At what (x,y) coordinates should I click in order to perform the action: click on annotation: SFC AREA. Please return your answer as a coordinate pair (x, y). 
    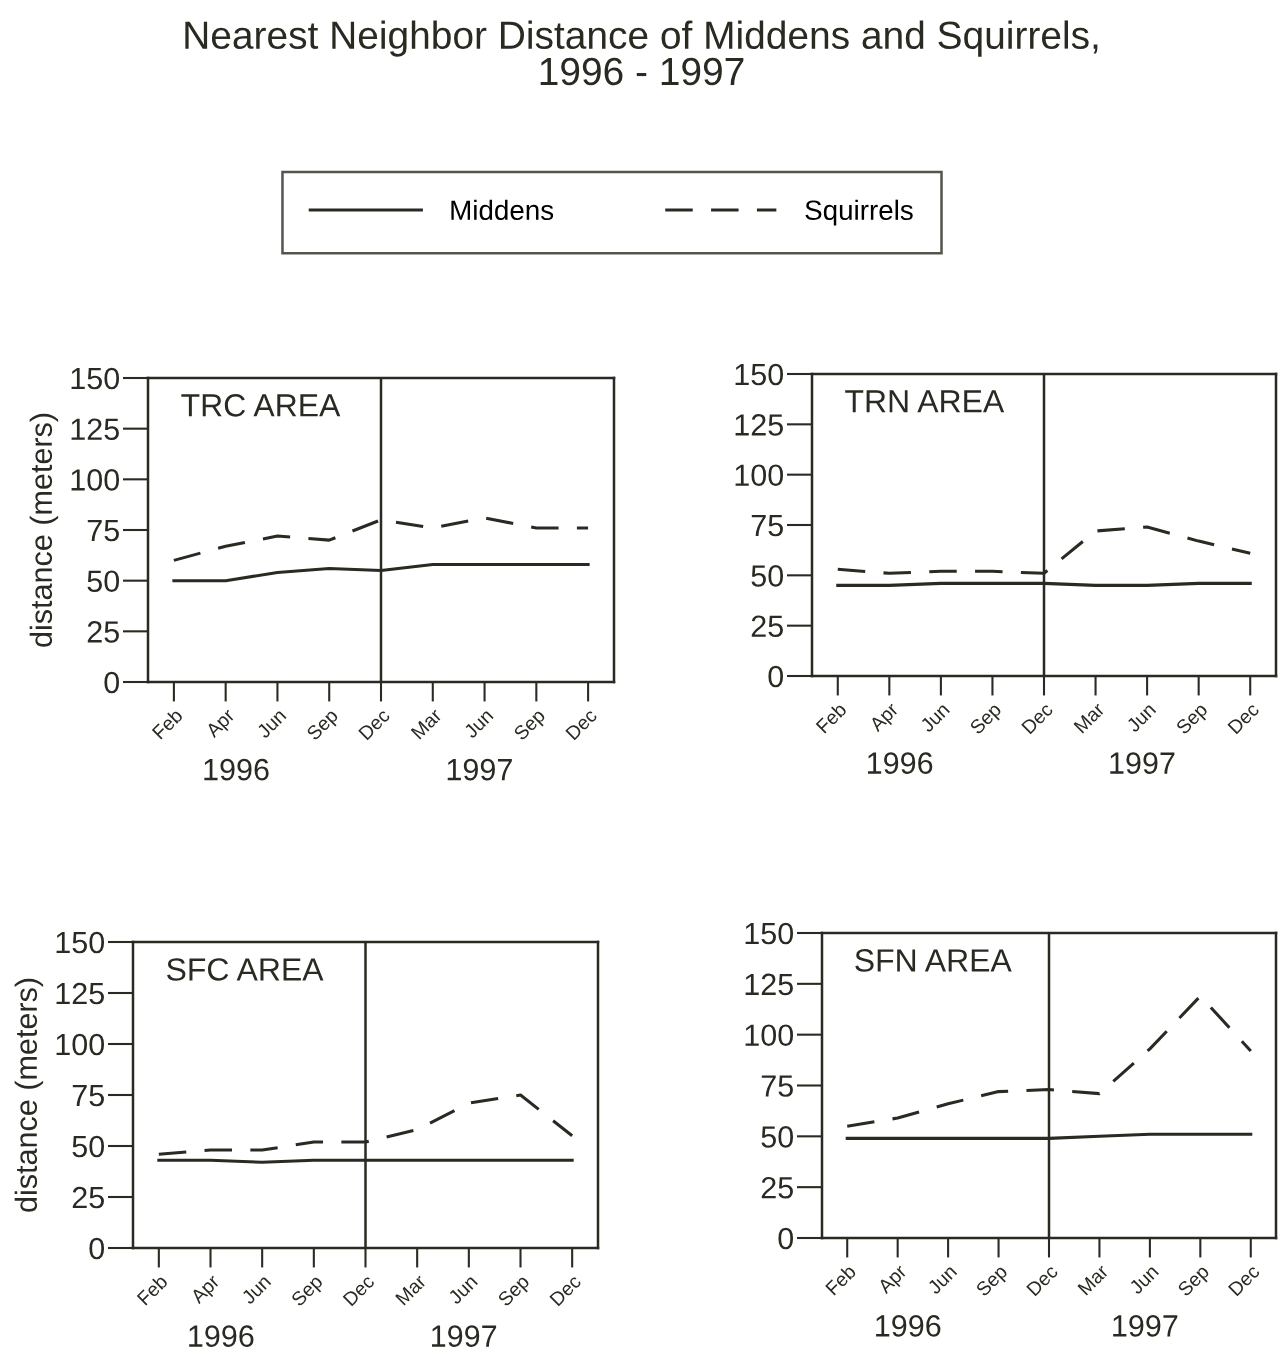
    Looking at the image, I should click on (245, 969).